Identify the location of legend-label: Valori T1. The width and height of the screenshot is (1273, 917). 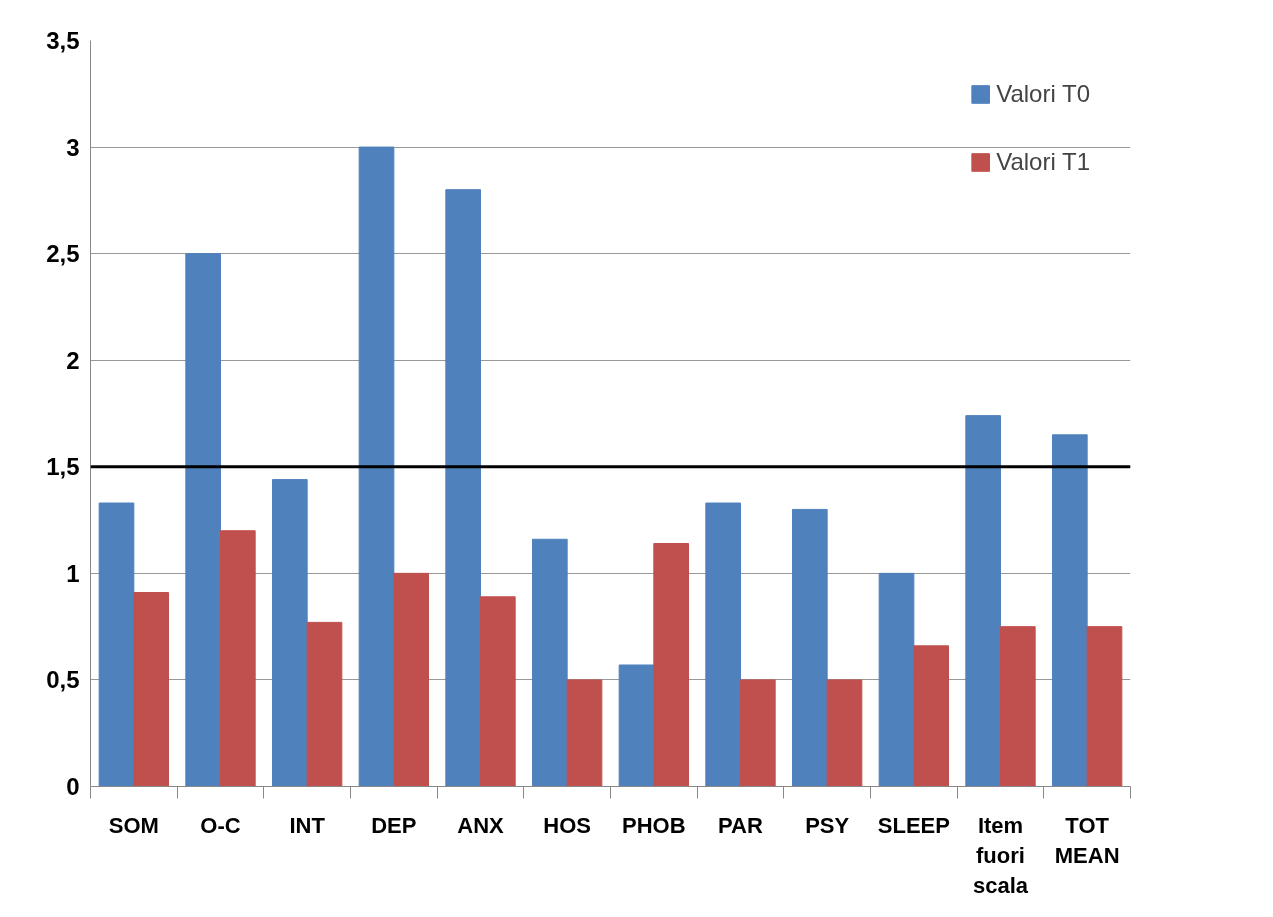
(1043, 162).